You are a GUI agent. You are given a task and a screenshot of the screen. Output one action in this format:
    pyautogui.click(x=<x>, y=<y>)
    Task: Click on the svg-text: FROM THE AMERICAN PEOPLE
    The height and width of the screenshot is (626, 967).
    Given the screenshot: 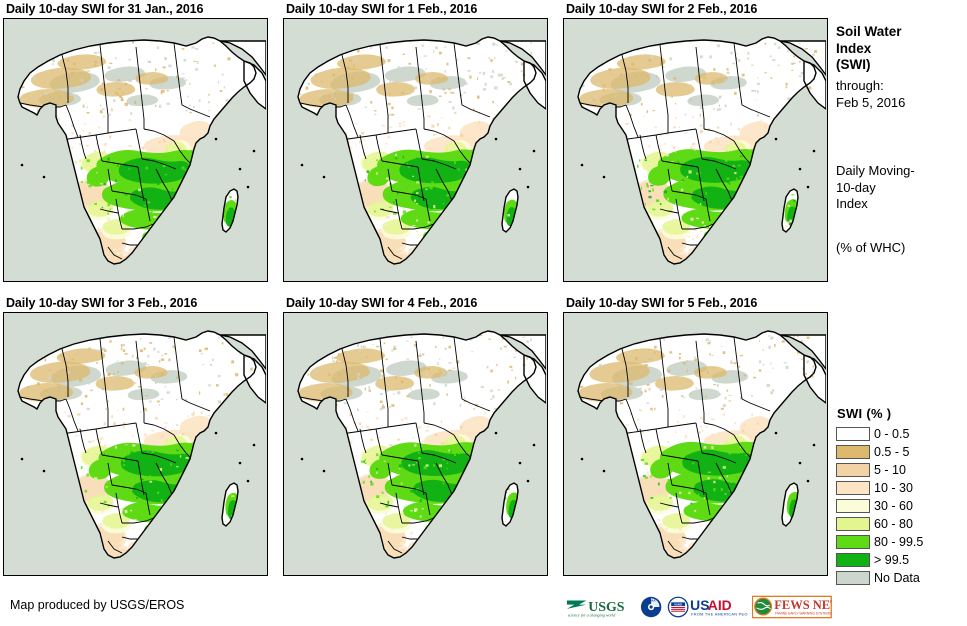 What is the action you would take?
    pyautogui.click(x=719, y=613)
    